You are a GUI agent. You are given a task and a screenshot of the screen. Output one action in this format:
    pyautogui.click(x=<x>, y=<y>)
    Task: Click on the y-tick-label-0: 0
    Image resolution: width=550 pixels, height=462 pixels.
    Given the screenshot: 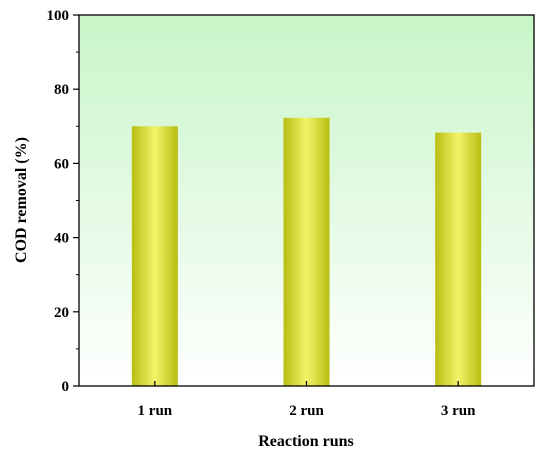 What is the action you would take?
    pyautogui.click(x=66, y=387)
    